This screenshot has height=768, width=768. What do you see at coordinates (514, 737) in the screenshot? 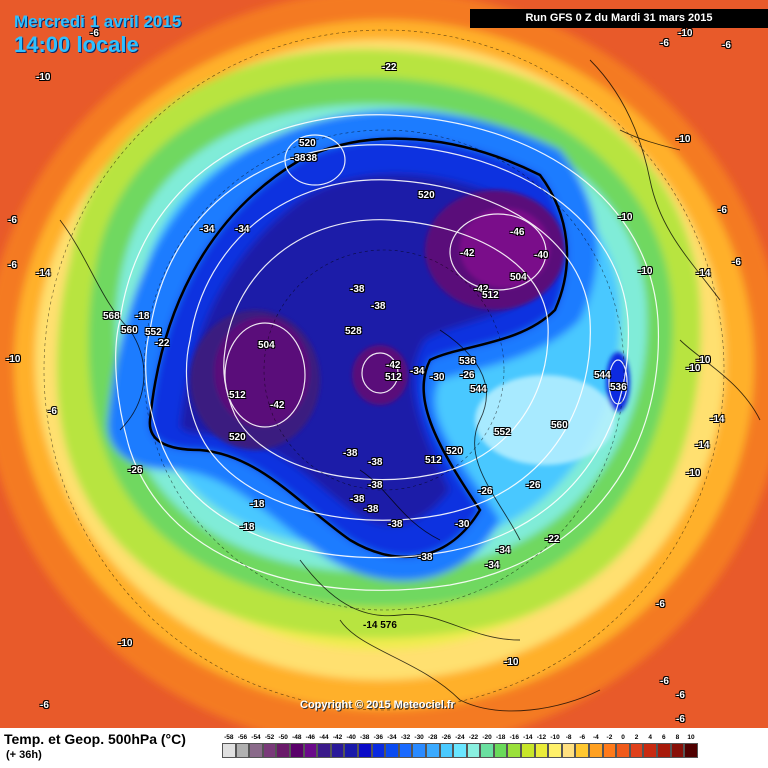
I see `legend-tick-label: -16` at bounding box center [514, 737].